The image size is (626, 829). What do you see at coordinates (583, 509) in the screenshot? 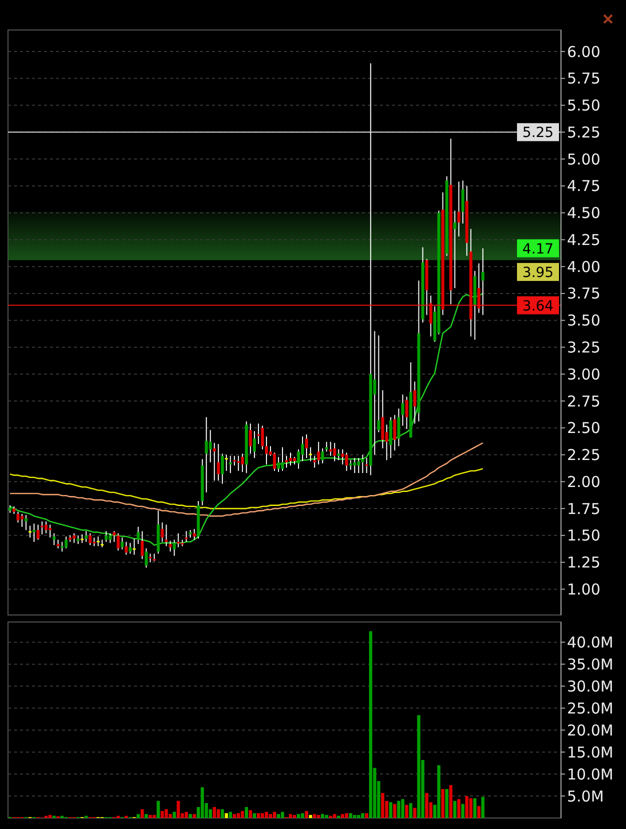
I see `y-tick-label: 1.75` at bounding box center [583, 509].